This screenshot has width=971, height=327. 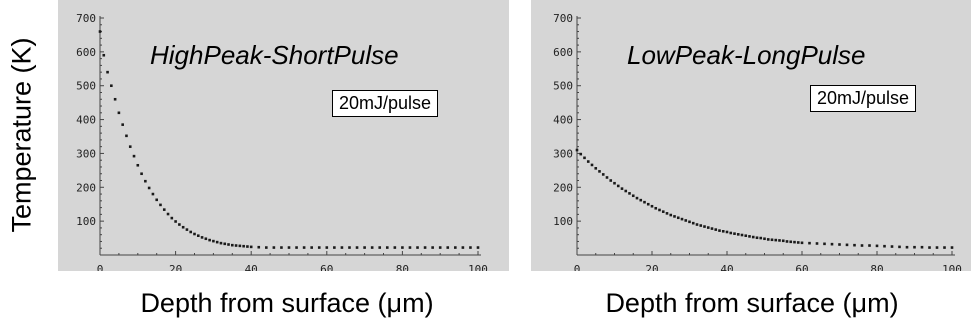 What do you see at coordinates (287, 303) in the screenshot?
I see `x-axis-label-left: Depth from surface (μm)` at bounding box center [287, 303].